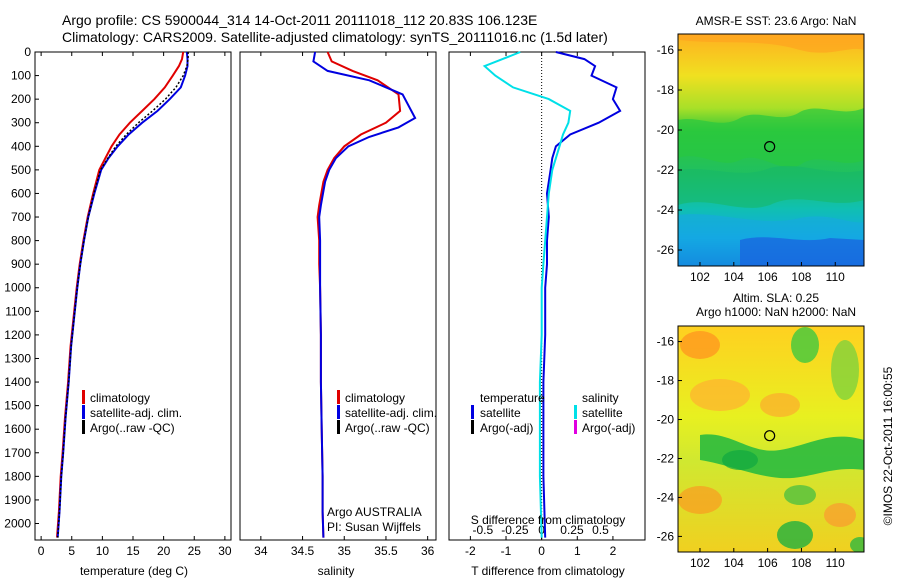 This screenshot has width=900, height=580. I want to click on temperature-ytick-label: 1300, so click(17, 358).